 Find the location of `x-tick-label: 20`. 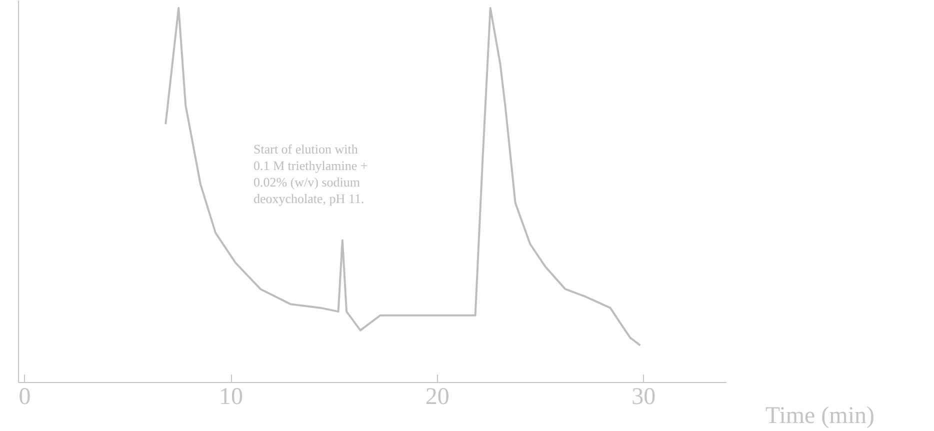

x-tick-label: 20 is located at coordinates (437, 397).